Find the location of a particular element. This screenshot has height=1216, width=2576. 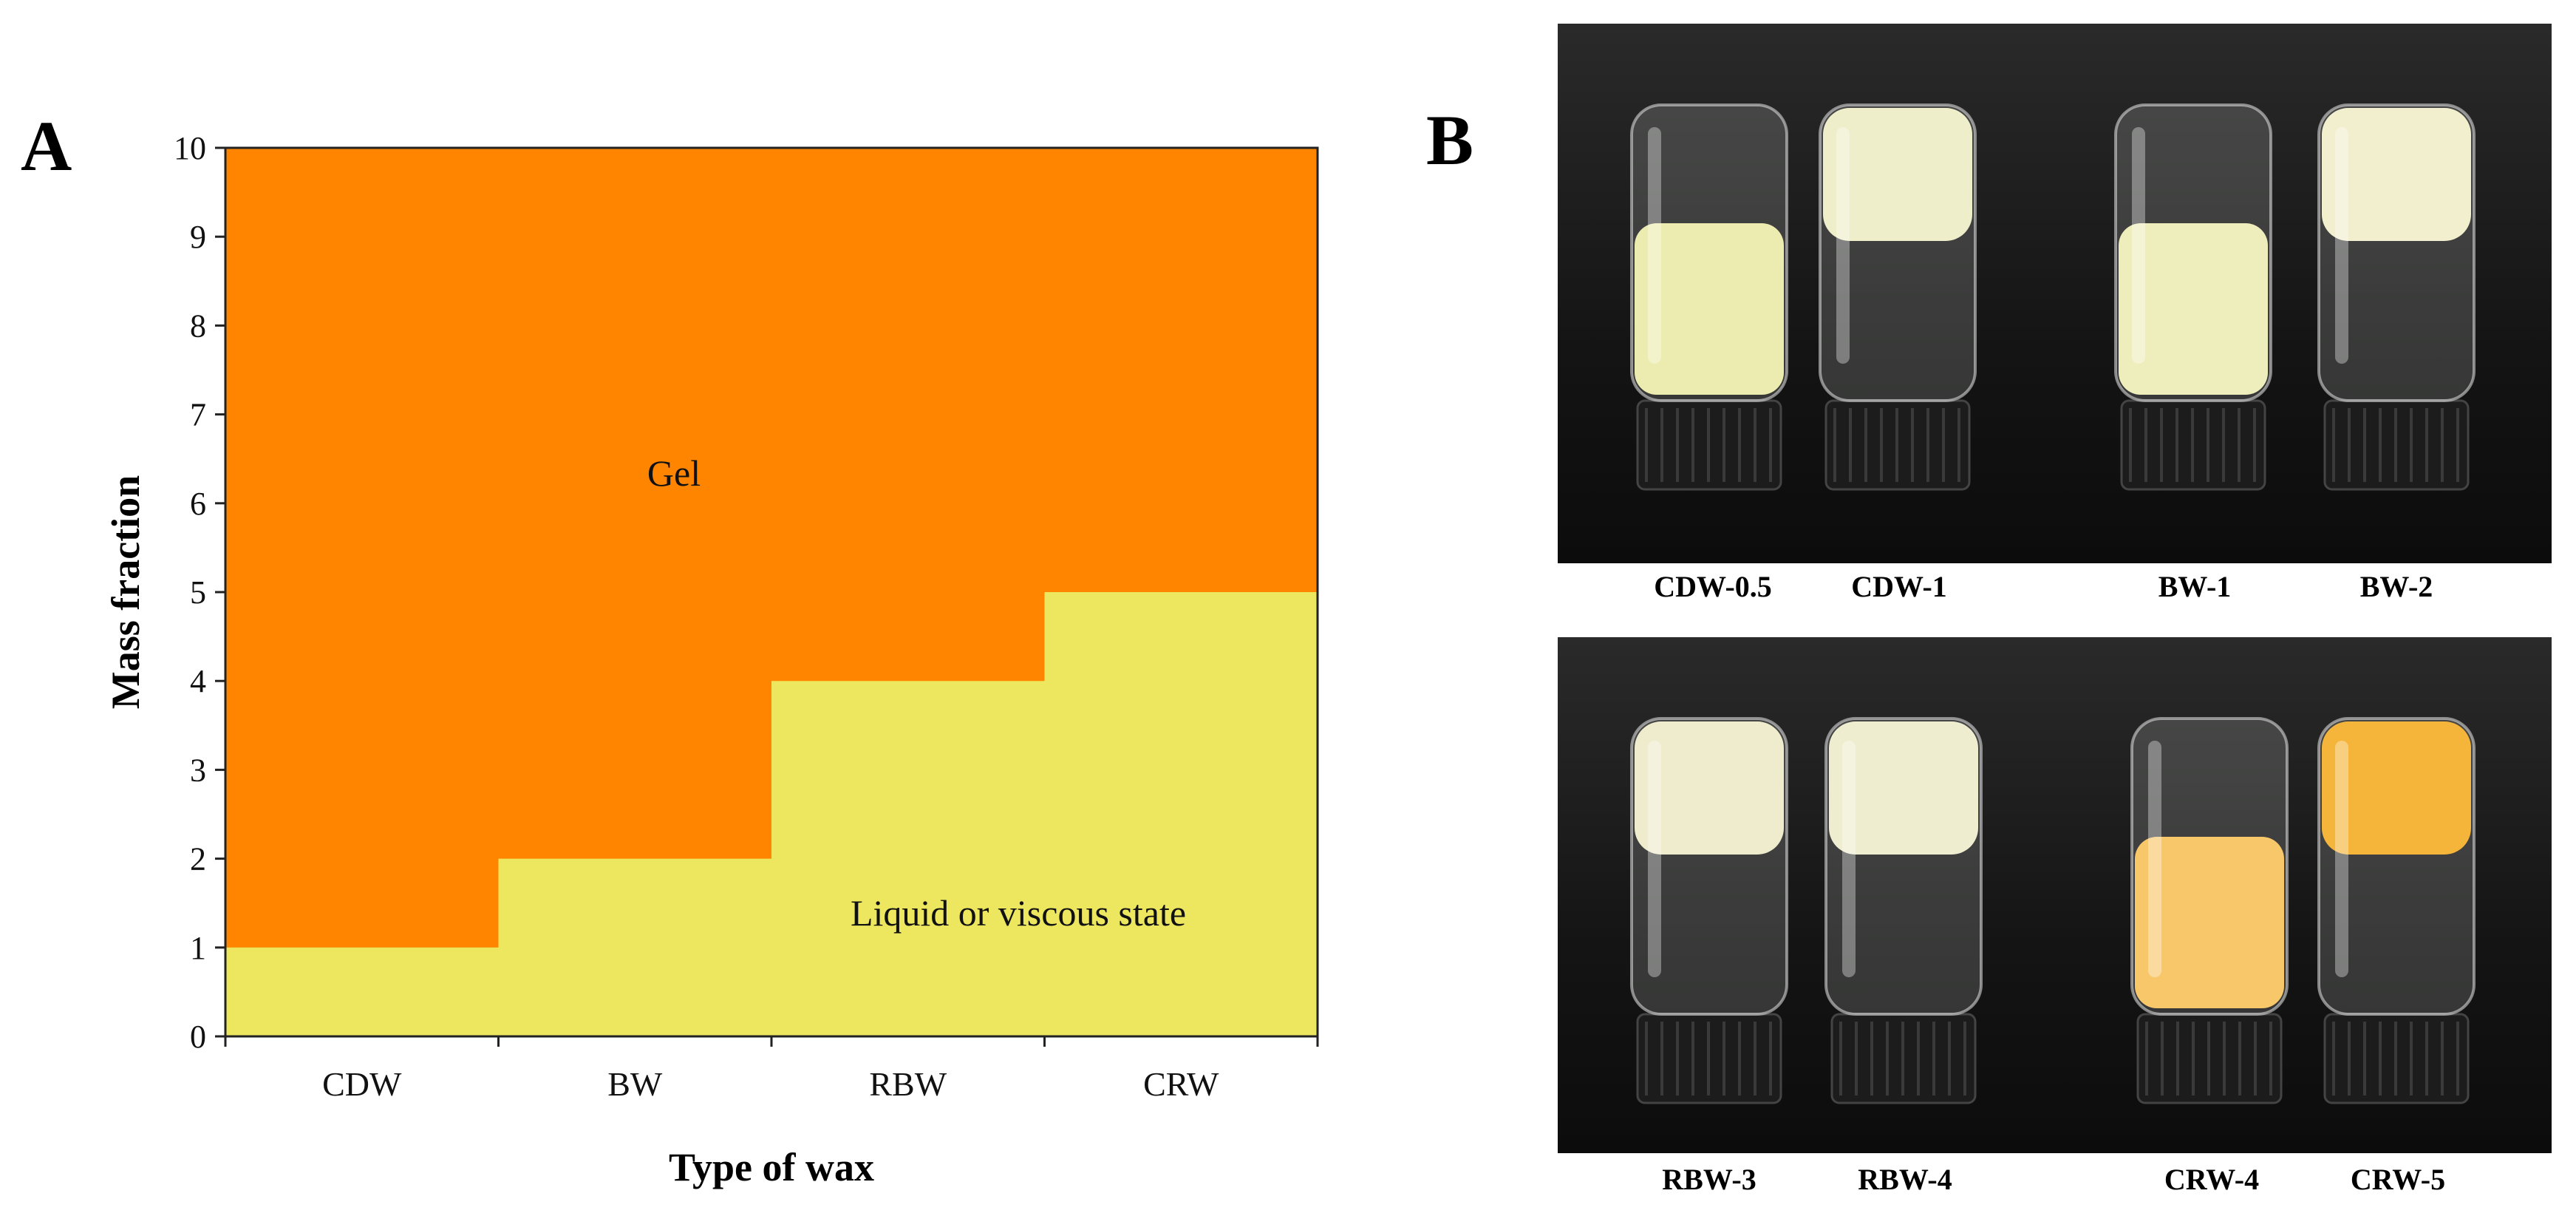

vial-label: CDW-1 is located at coordinates (1899, 586).